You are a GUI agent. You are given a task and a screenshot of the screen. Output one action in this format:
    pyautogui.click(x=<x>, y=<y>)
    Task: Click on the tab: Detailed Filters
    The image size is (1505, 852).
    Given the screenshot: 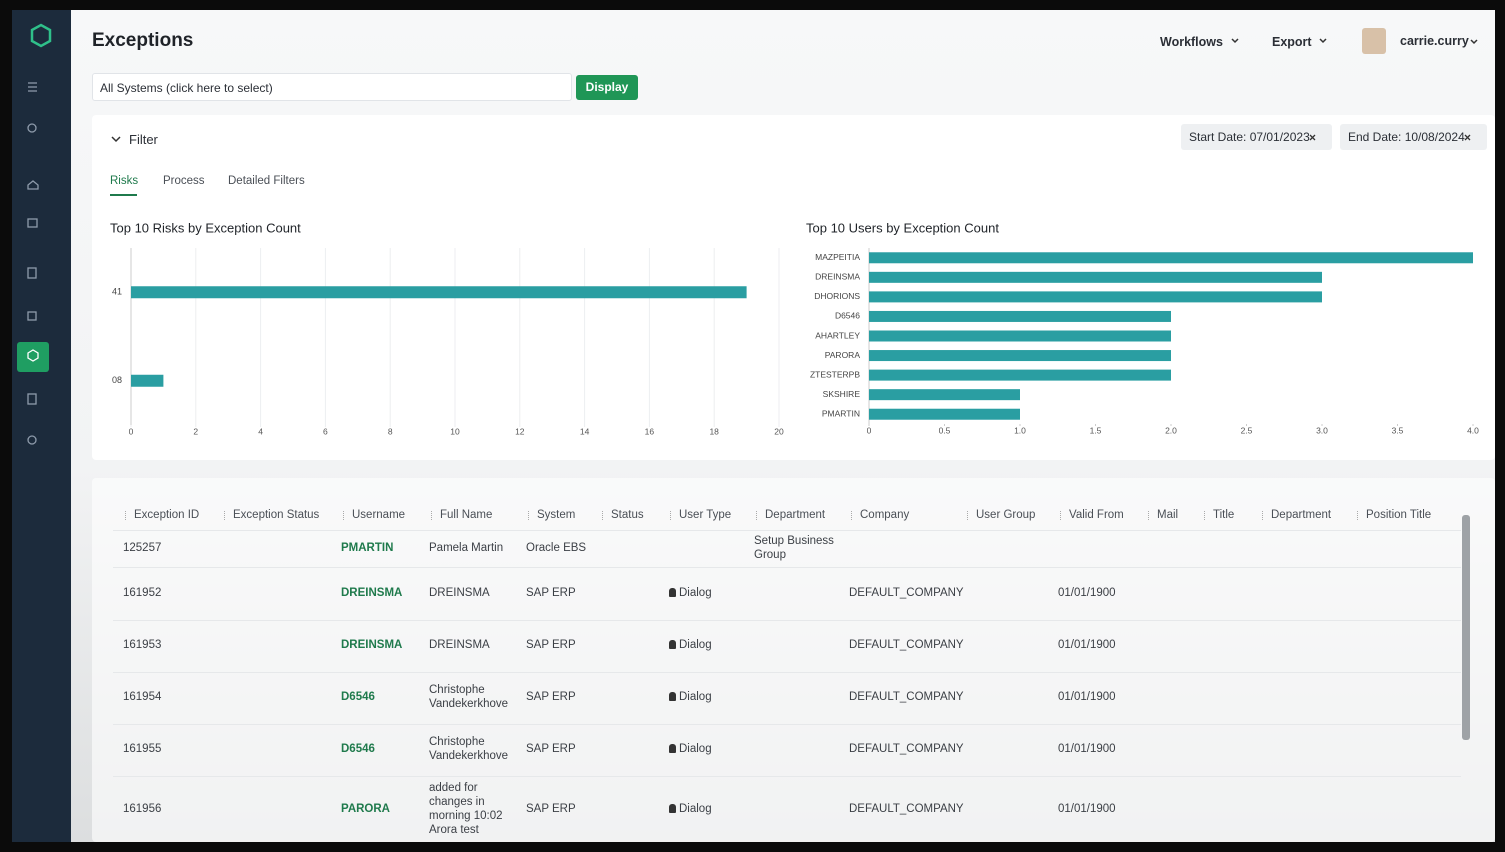 What is the action you would take?
    pyautogui.click(x=266, y=181)
    